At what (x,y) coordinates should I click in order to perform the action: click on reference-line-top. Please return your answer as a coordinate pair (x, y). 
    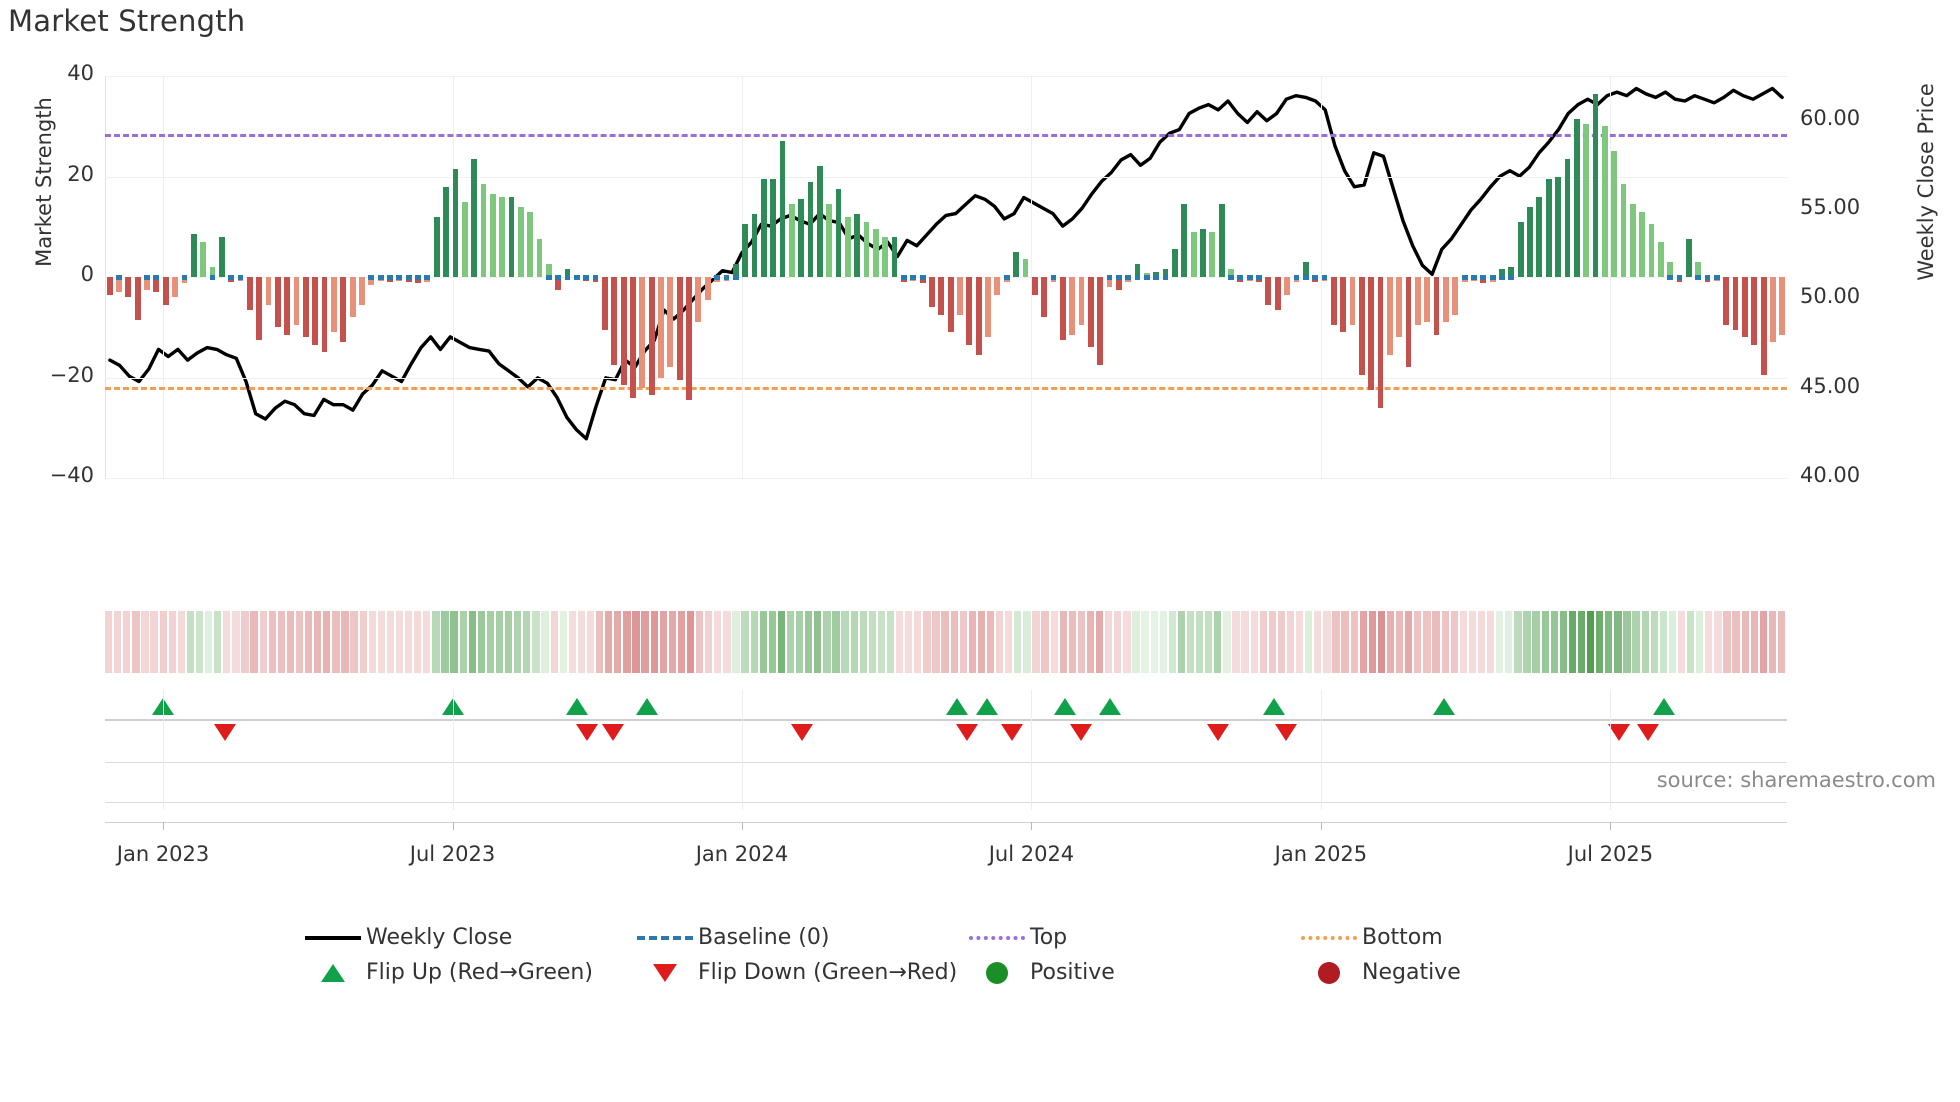
    Looking at the image, I should click on (946, 135).